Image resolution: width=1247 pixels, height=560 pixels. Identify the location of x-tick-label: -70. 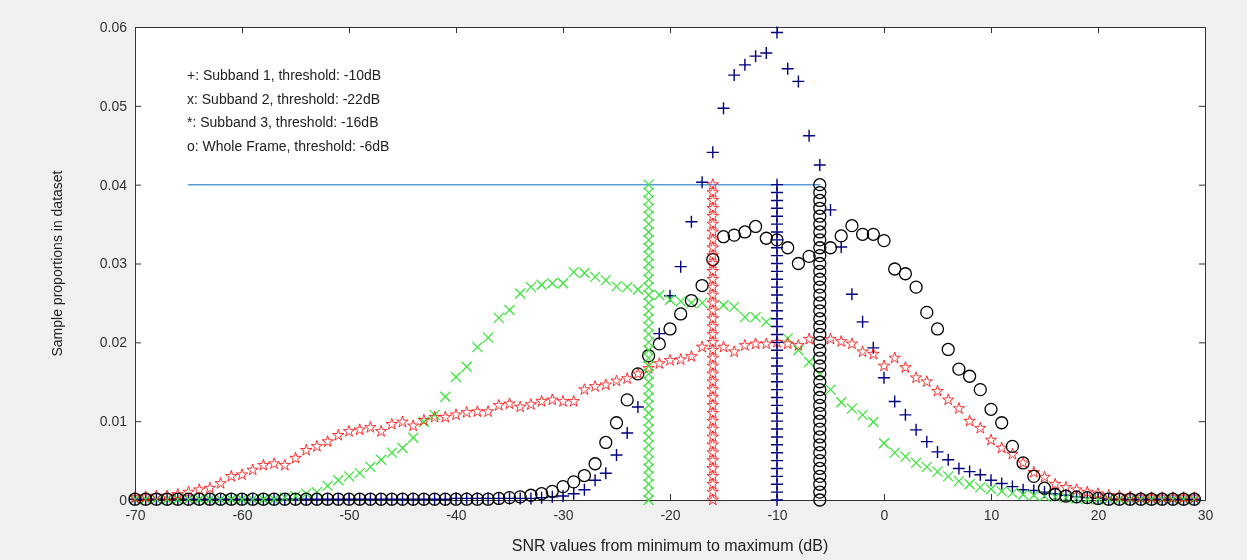
(135, 514).